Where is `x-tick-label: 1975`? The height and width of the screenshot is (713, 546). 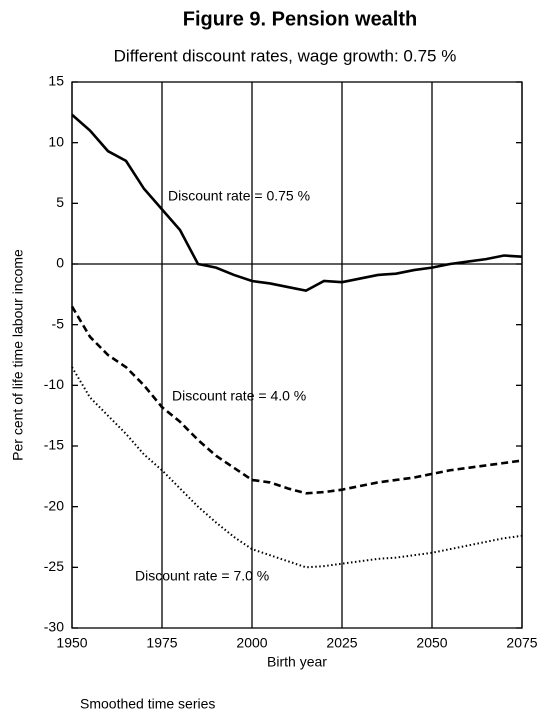
x-tick-label: 1975 is located at coordinates (161, 643).